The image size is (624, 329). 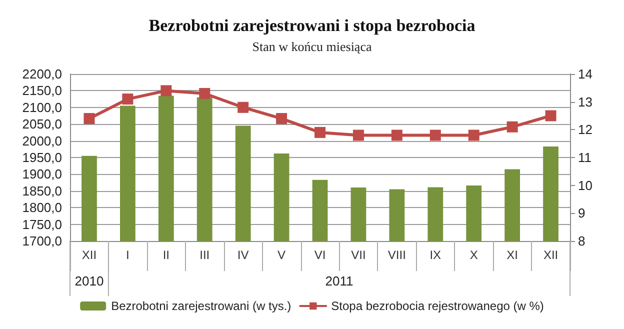 What do you see at coordinates (42, 157) in the screenshot?
I see `y-tick-label: 1950,0` at bounding box center [42, 157].